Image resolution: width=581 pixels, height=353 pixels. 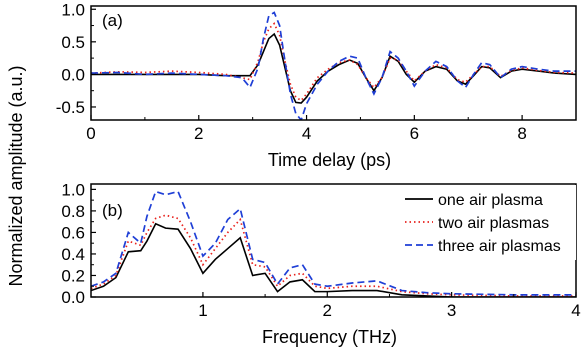 I want to click on x-tick-label: 6, so click(x=414, y=133).